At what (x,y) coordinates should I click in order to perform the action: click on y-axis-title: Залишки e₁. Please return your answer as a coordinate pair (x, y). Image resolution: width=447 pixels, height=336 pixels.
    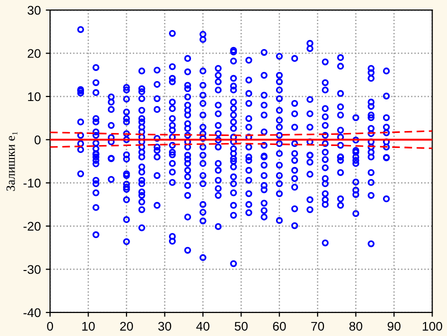
    Looking at the image, I should click on (12, 161).